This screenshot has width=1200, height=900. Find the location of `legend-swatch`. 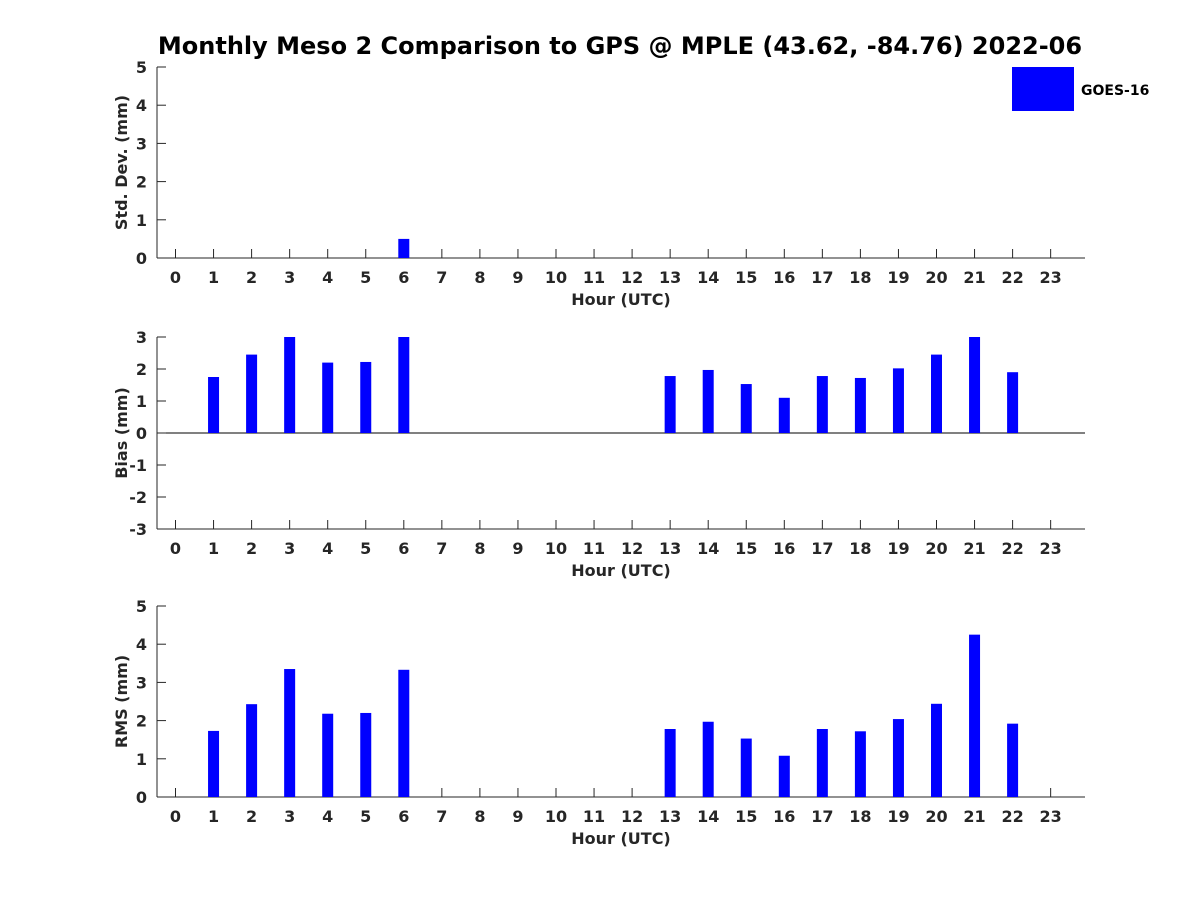

legend-swatch is located at coordinates (1043, 89).